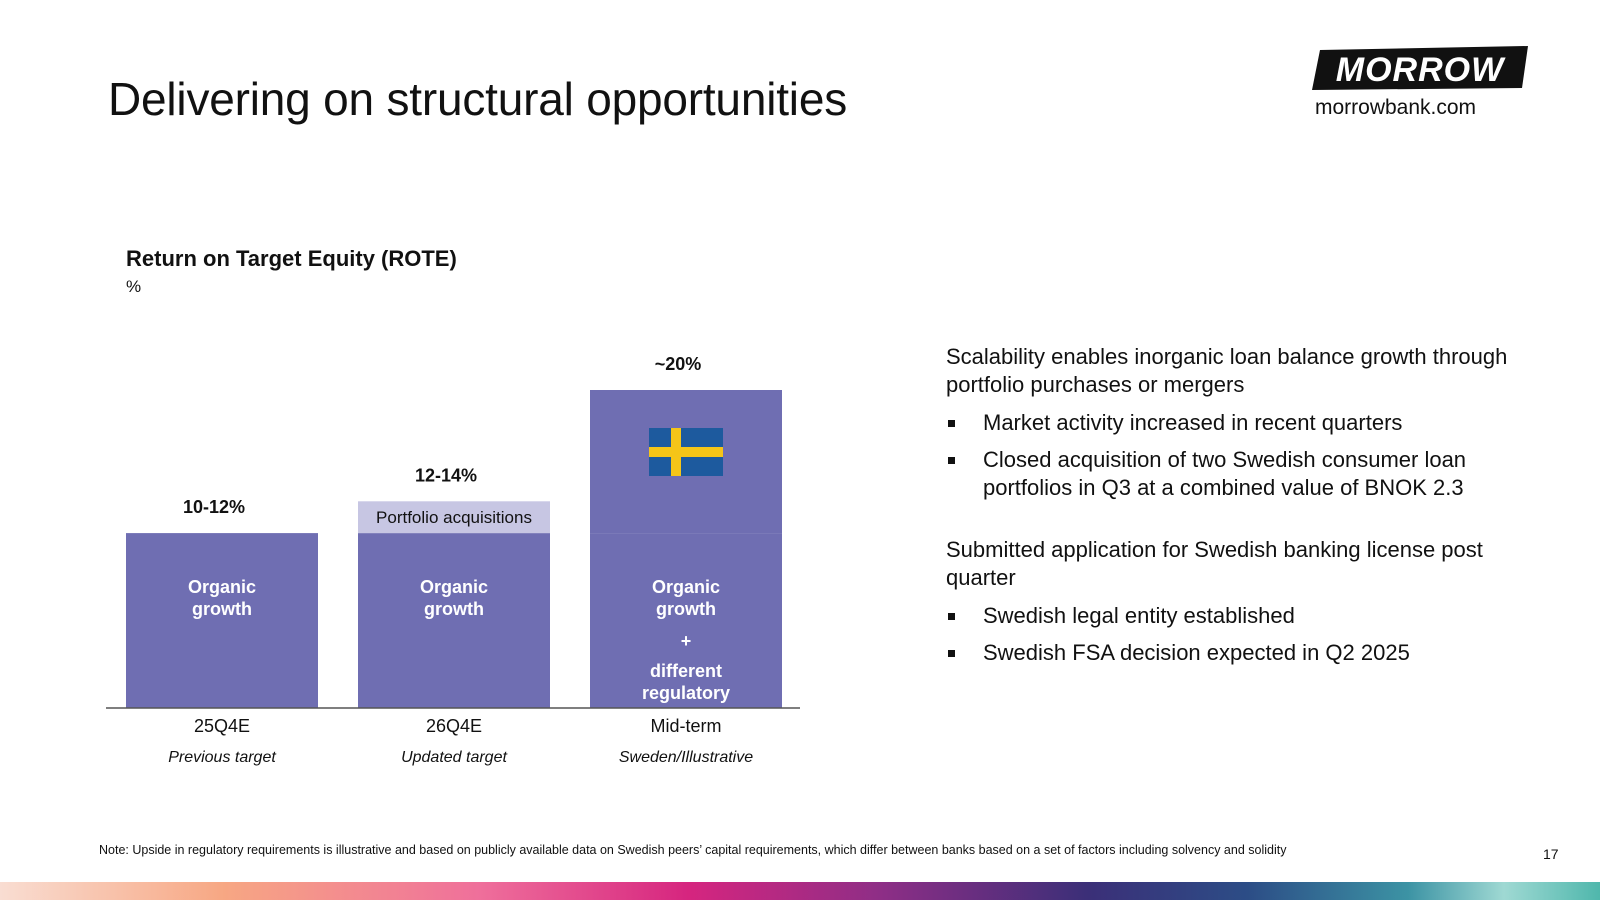 This screenshot has width=1600, height=900. I want to click on morrow-logo-mark: MORROW, so click(1420, 68).